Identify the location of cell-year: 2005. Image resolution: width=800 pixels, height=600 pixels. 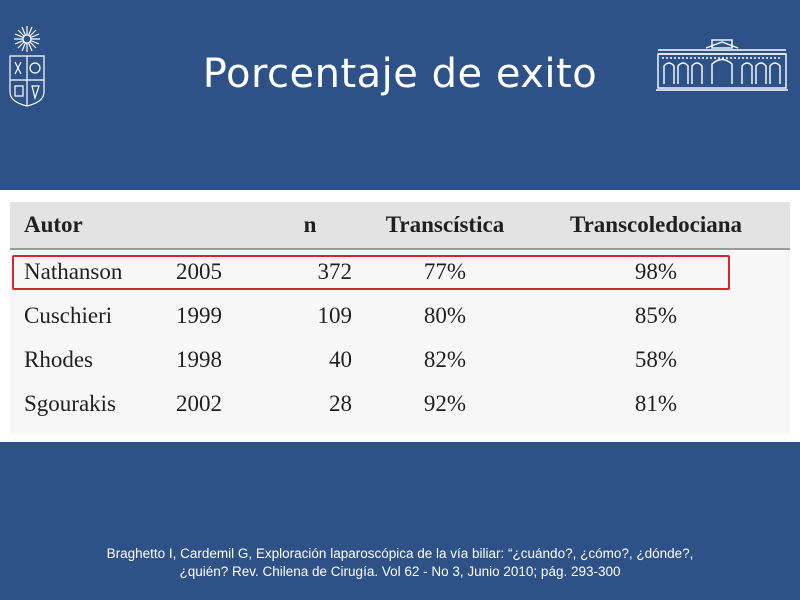
(199, 271).